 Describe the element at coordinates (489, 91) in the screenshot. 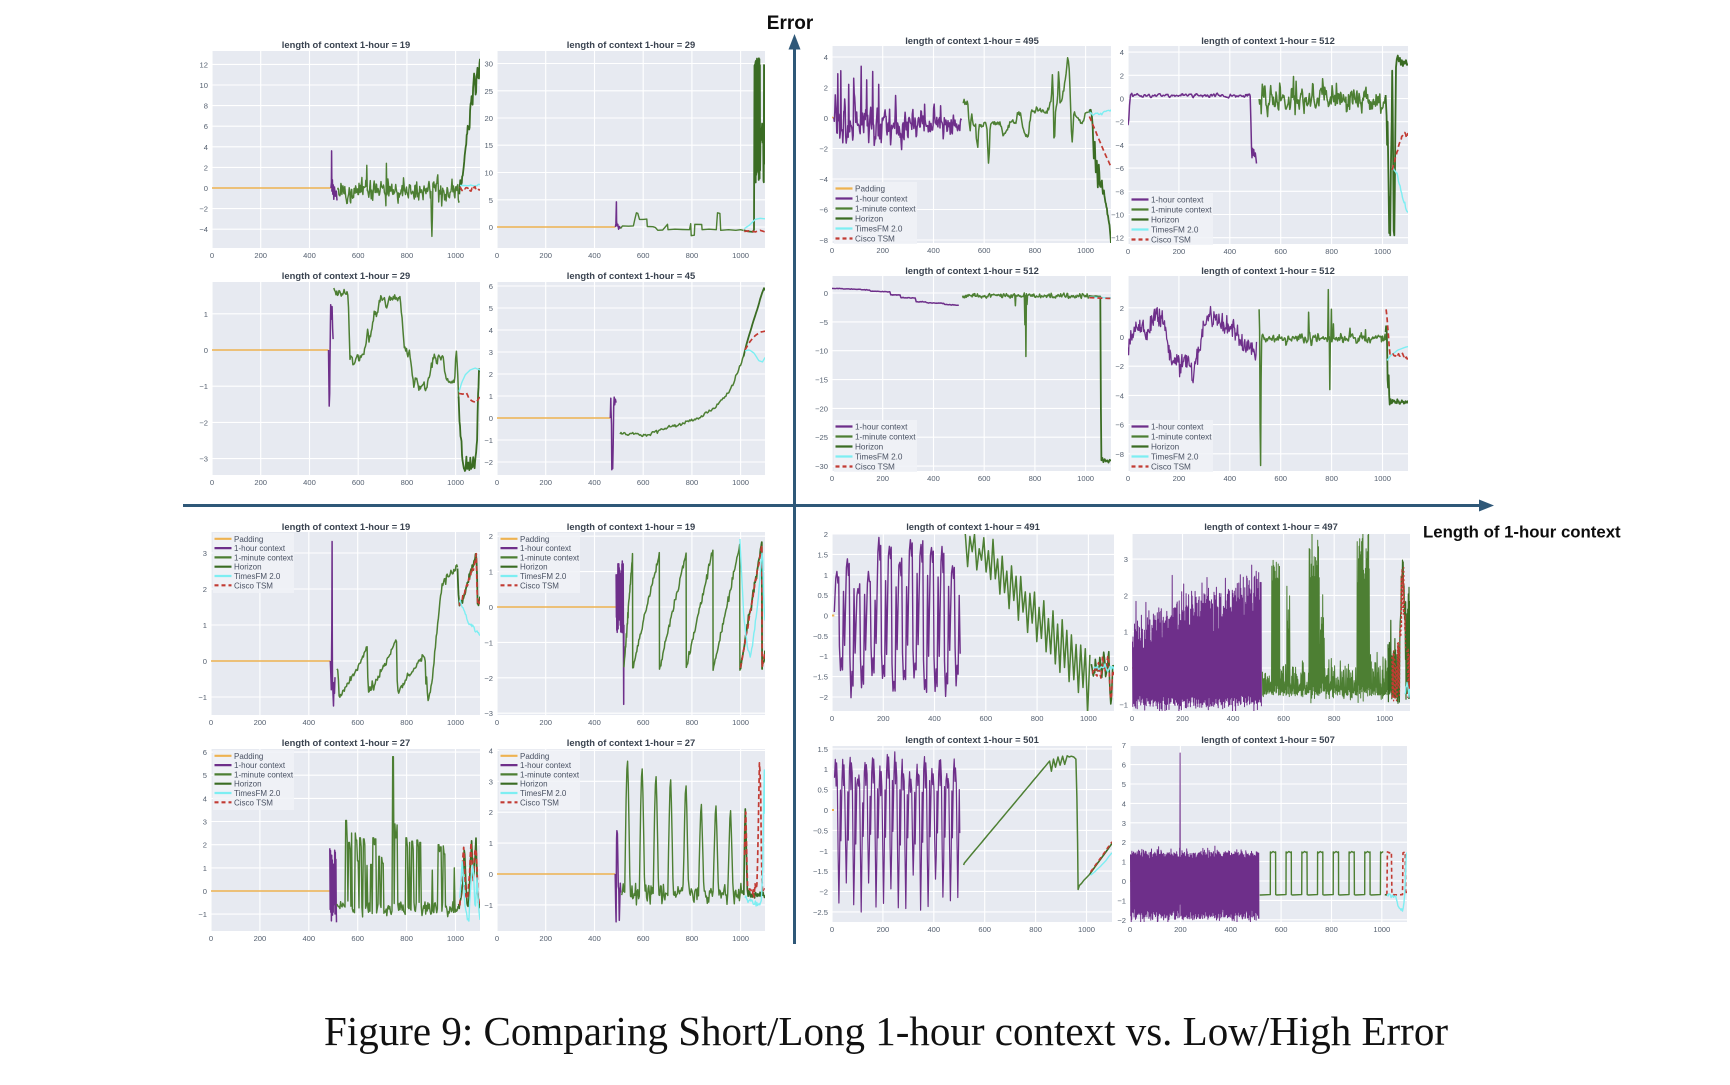

I see `svg-text: 25` at that location.